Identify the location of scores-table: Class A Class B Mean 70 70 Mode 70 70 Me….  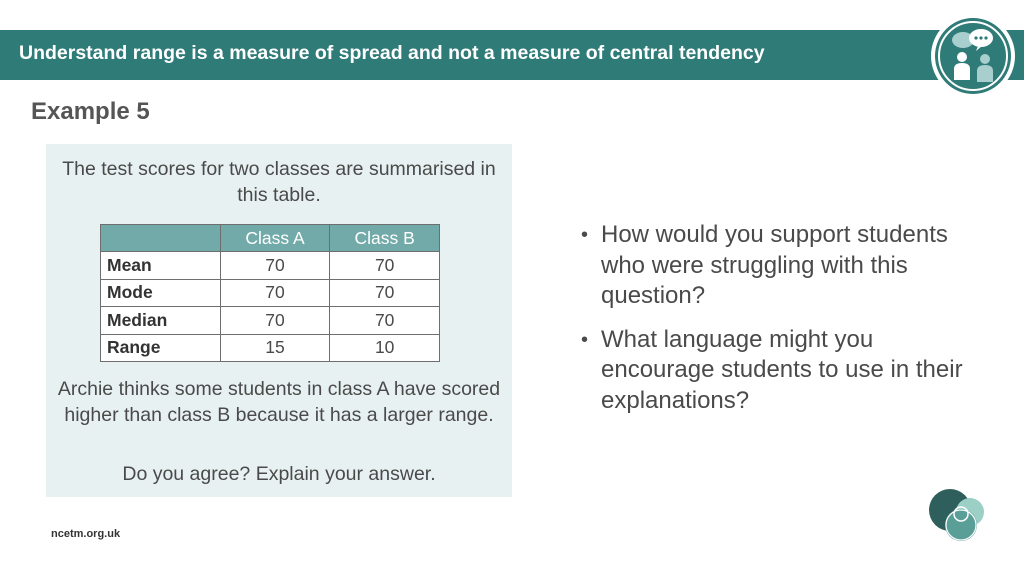
(270, 292).